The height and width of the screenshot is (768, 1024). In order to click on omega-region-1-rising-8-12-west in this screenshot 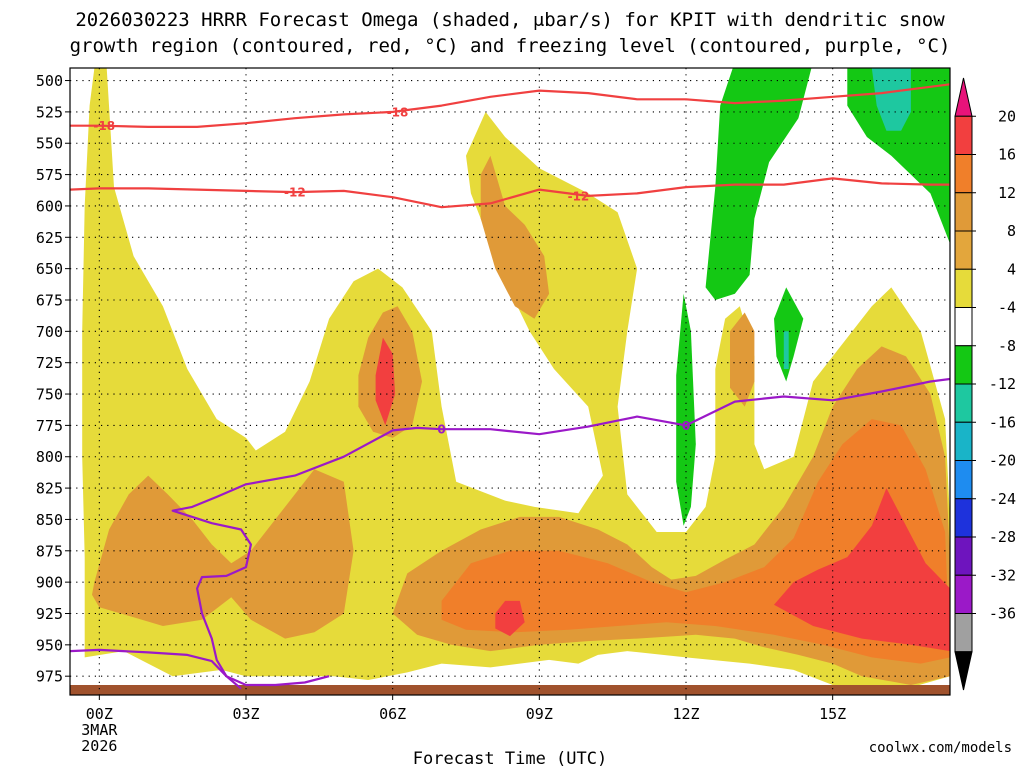, I will do `click(223, 554)`.